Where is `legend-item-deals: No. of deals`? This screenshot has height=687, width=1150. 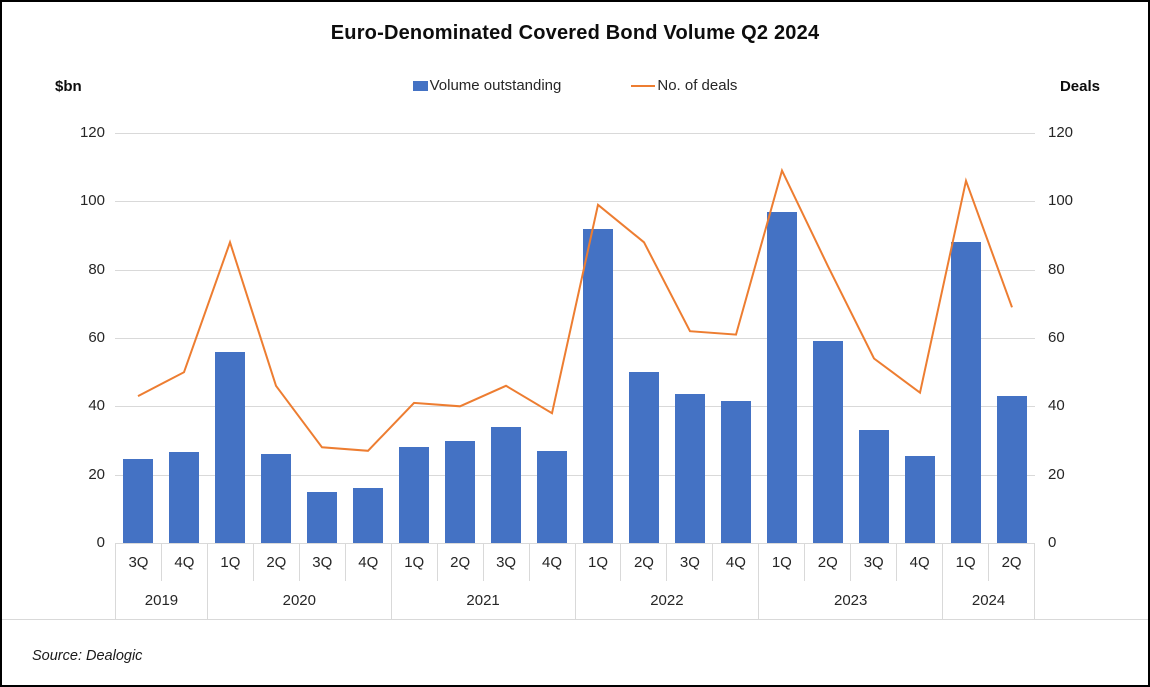
legend-item-deals: No. of deals is located at coordinates (684, 85).